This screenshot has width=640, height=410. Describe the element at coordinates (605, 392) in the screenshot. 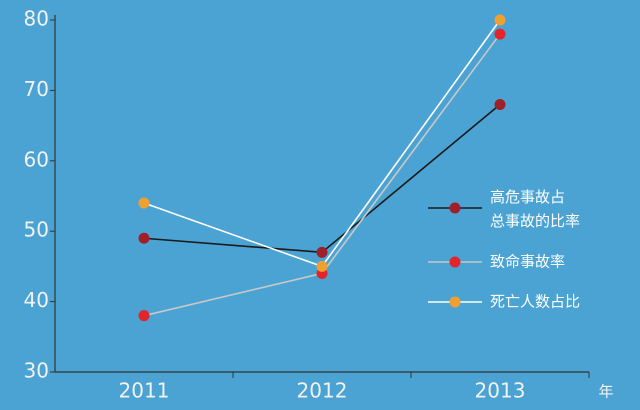

I see `x-axis-label: 年` at that location.